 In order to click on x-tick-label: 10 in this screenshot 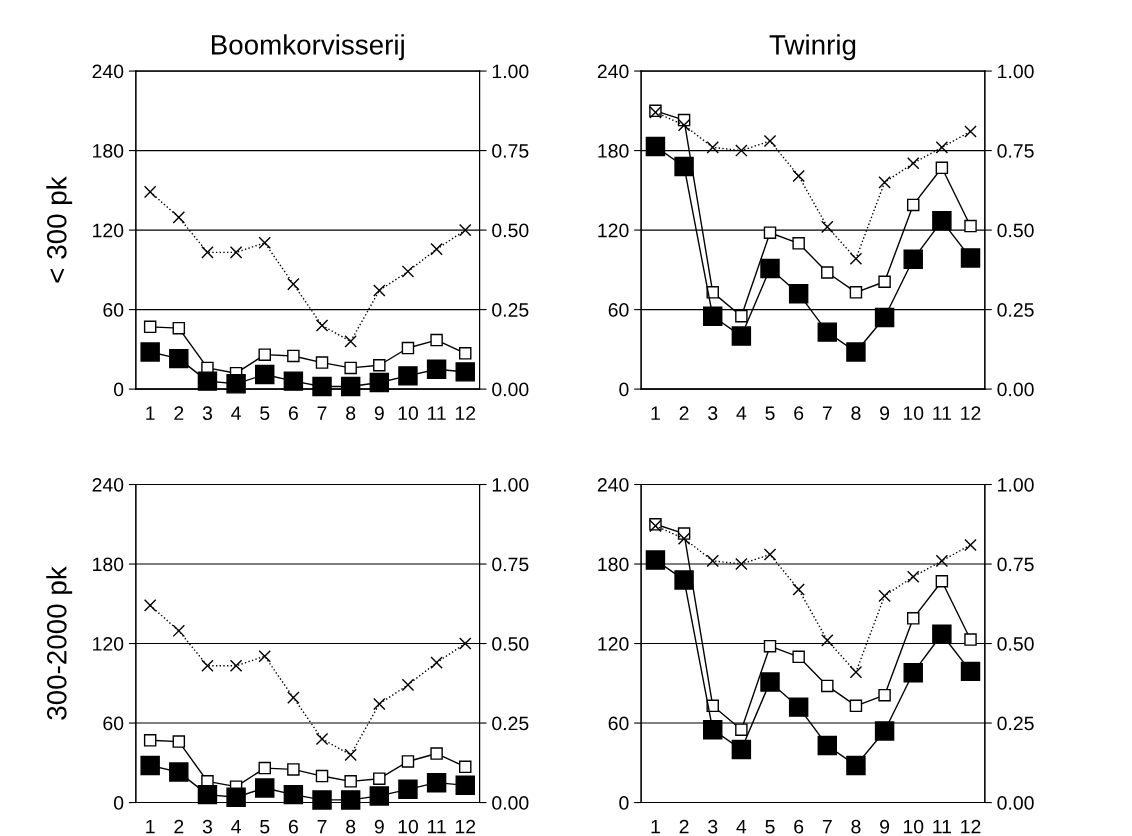, I will do `click(408, 826)`.